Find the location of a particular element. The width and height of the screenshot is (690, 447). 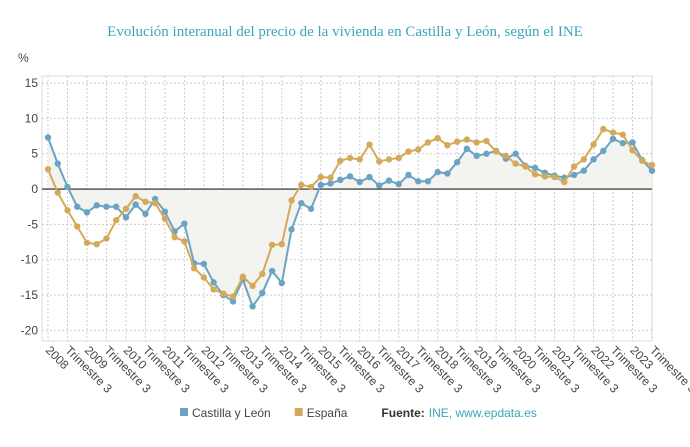

y-tick-label: 10 is located at coordinates (32, 118).